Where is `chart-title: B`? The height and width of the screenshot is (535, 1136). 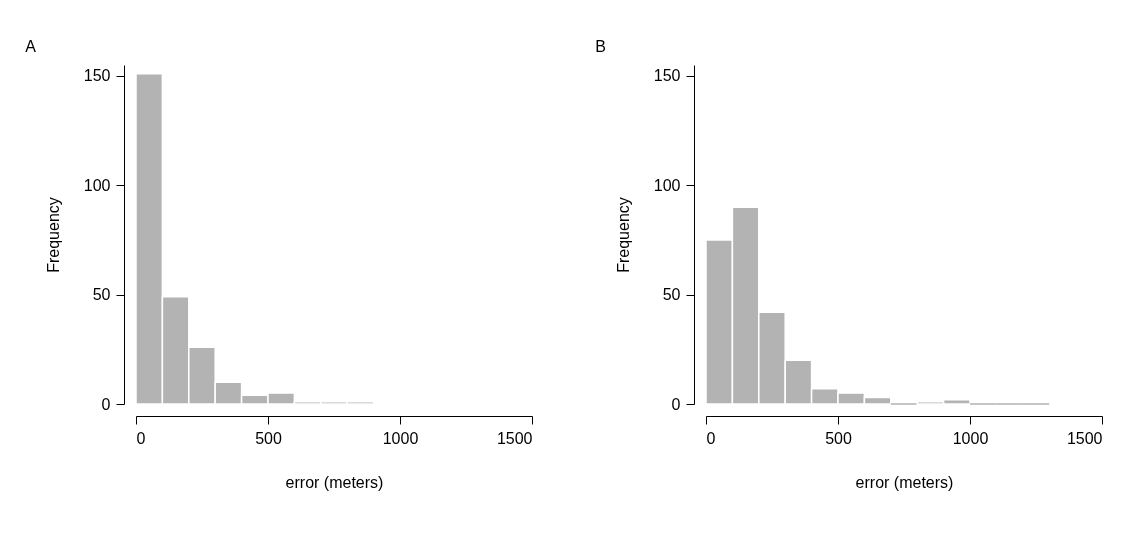 chart-title: B is located at coordinates (600, 46).